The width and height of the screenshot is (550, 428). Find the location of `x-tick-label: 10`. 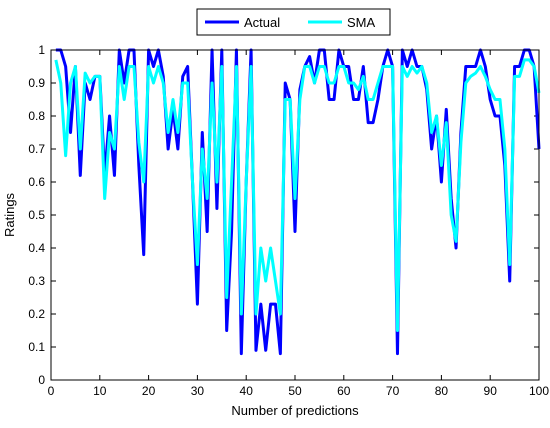

x-tick-label: 10 is located at coordinates (100, 391).